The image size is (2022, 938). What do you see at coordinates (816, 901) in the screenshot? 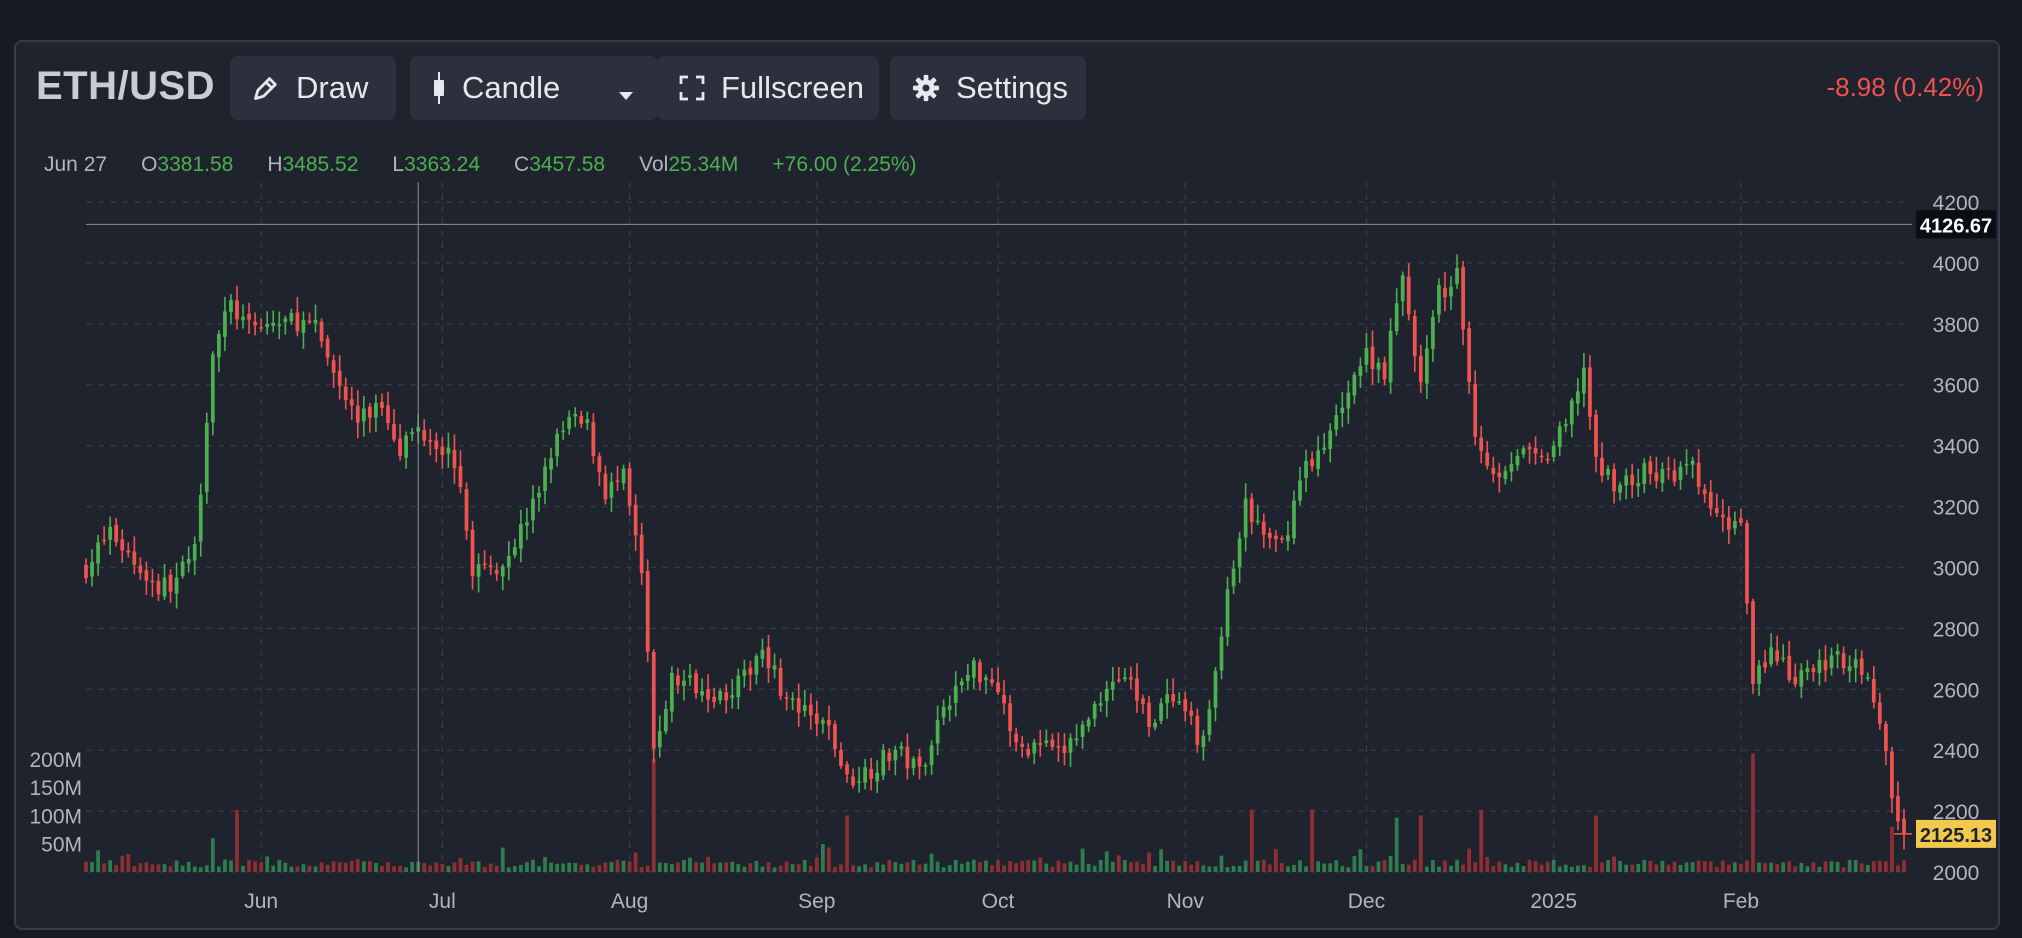
I see `date-tick-label: Sep` at bounding box center [816, 901].